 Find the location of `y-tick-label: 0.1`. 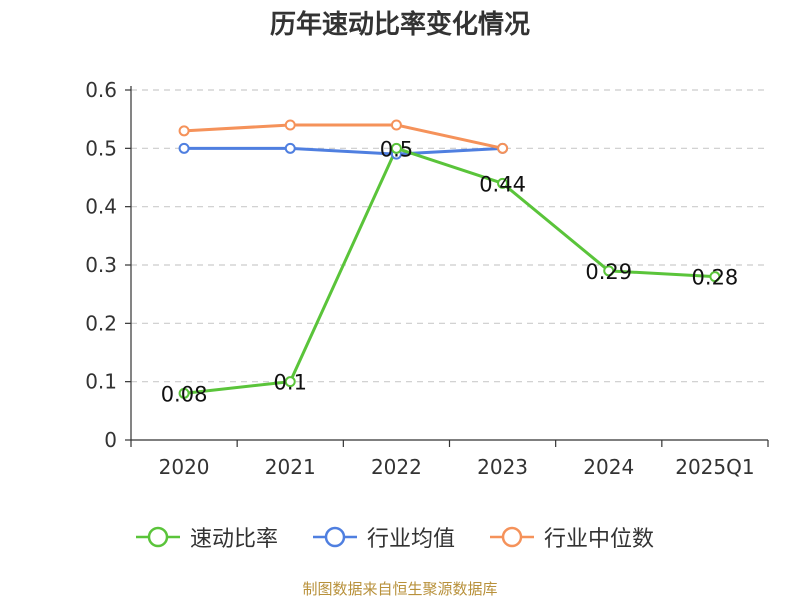

y-tick-label: 0.1 is located at coordinates (101, 382).